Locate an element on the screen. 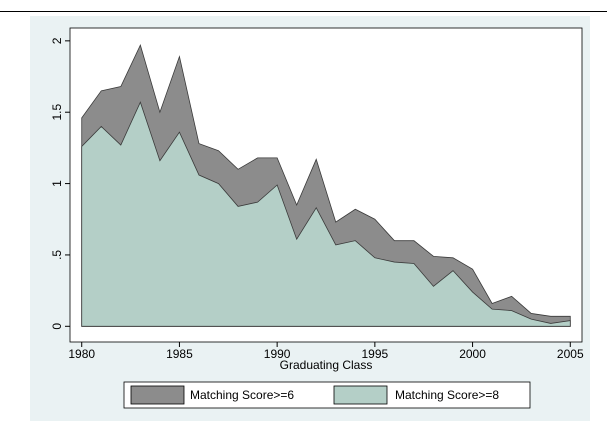 The width and height of the screenshot is (607, 423). y-tick-label: .5 is located at coordinates (57, 255).